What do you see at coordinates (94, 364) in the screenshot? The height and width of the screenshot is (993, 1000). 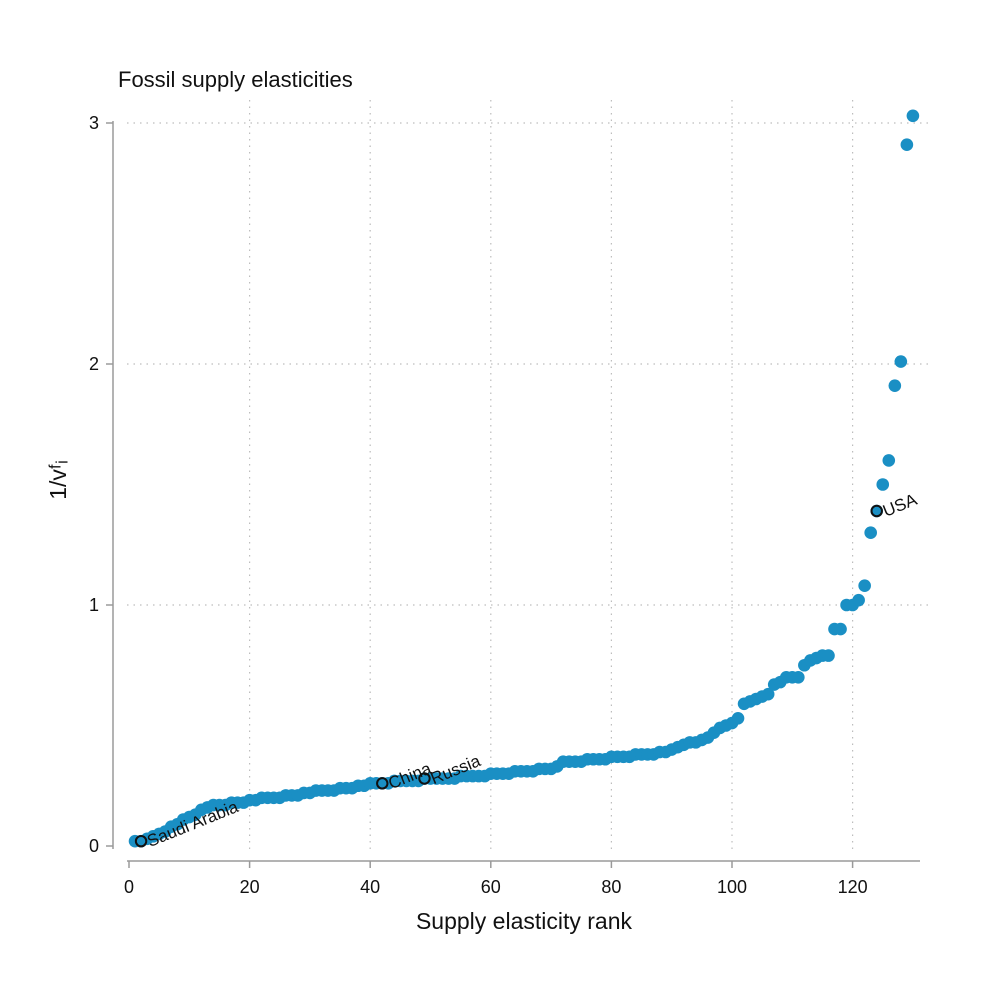 I see `y-tick-label: 2` at bounding box center [94, 364].